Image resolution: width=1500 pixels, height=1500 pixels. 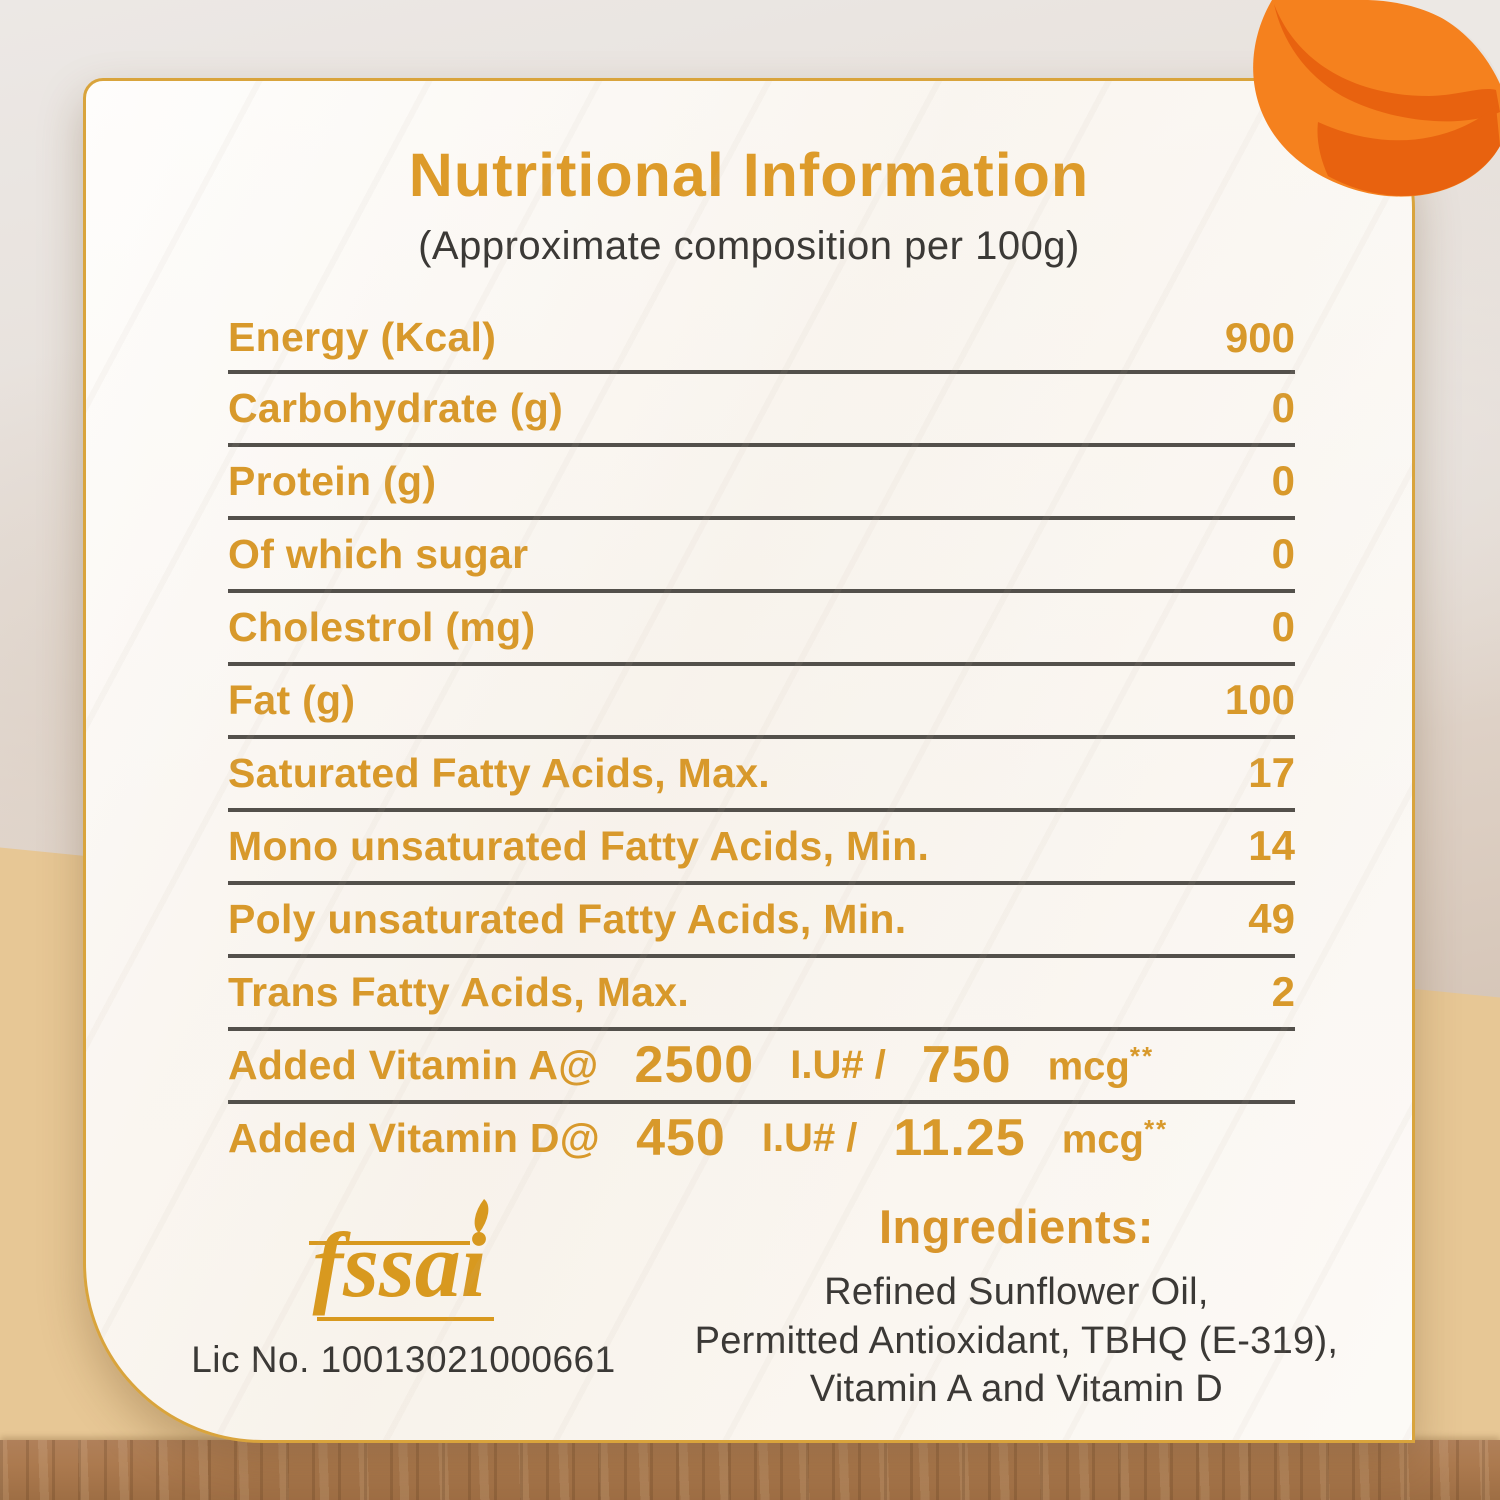 I want to click on vitamin-d-mcg-value: 11.25, so click(x=959, y=1138).